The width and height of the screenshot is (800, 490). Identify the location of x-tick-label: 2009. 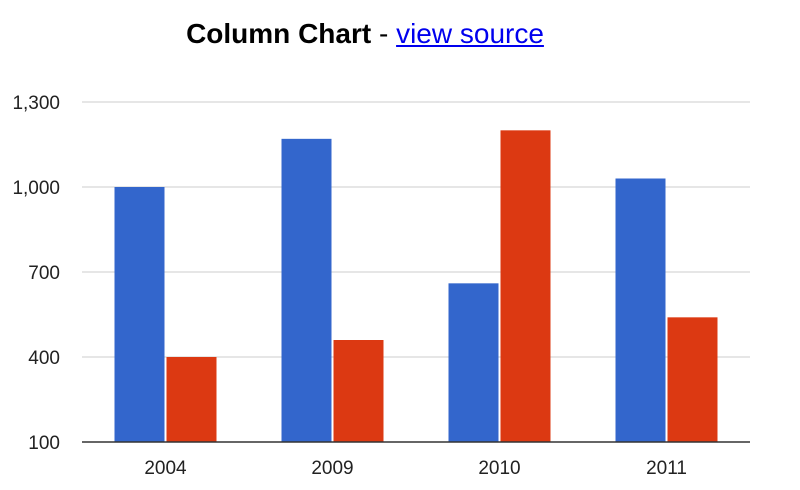
(332, 468).